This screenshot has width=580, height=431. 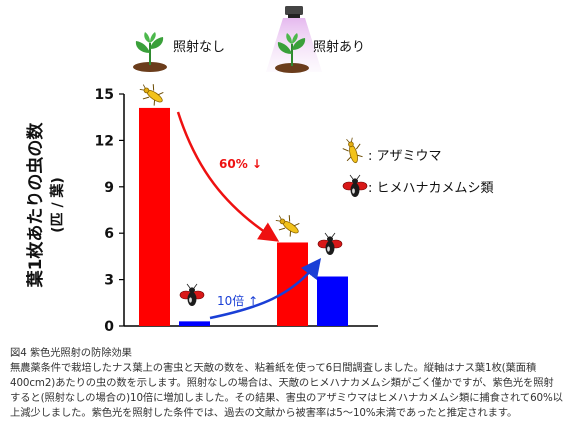 What do you see at coordinates (265, 289) in the screenshot?
I see `increase-arrow` at bounding box center [265, 289].